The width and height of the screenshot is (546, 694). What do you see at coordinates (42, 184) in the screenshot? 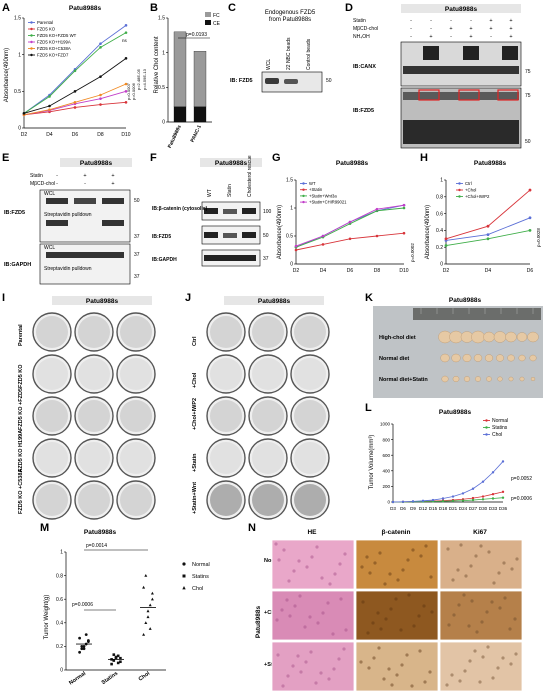
I see `blot-e-row-2: MβCD-chol` at bounding box center [42, 184].